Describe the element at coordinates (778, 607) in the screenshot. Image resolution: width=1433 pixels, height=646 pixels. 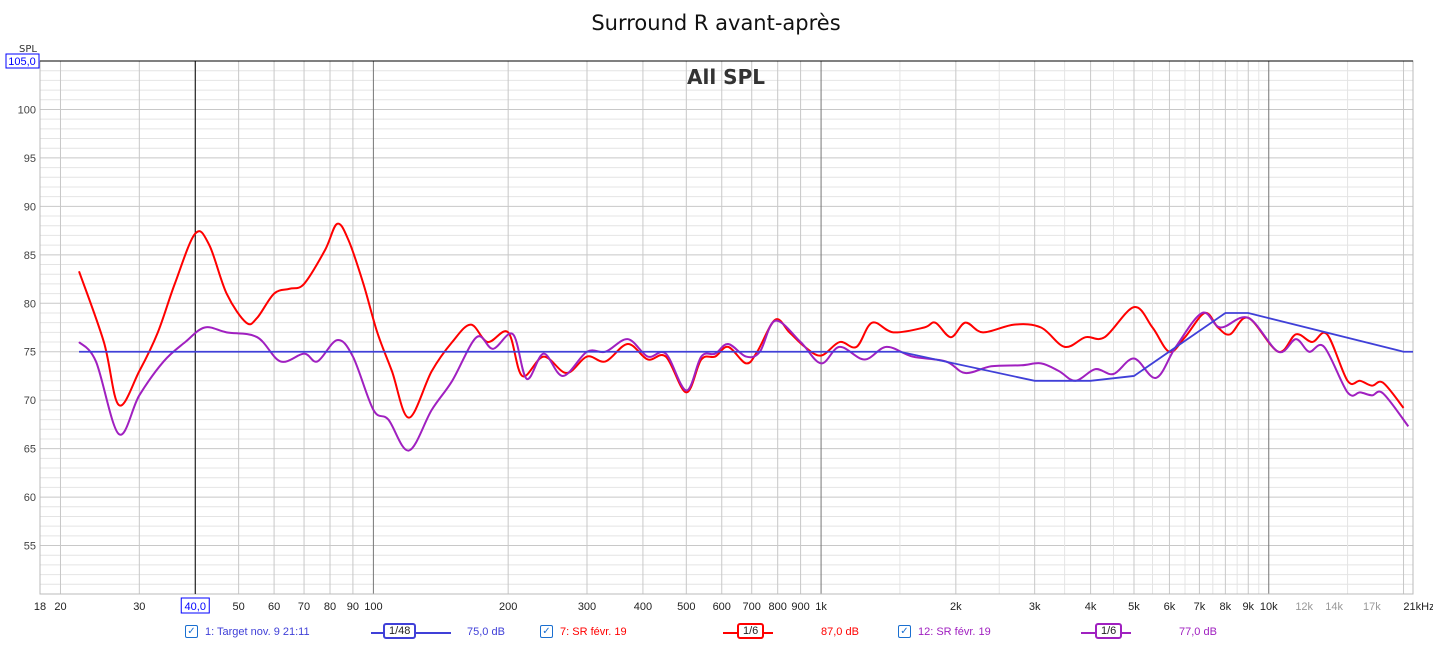
I see `x-tick-label: 800` at that location.